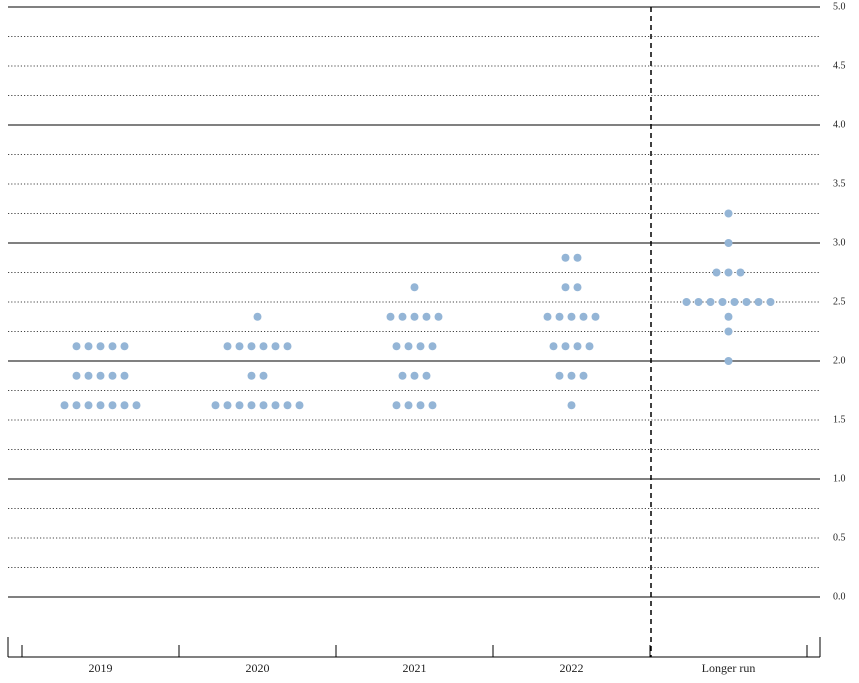  What do you see at coordinates (839, 242) in the screenshot?
I see `y-tick-label: 3.0` at bounding box center [839, 242].